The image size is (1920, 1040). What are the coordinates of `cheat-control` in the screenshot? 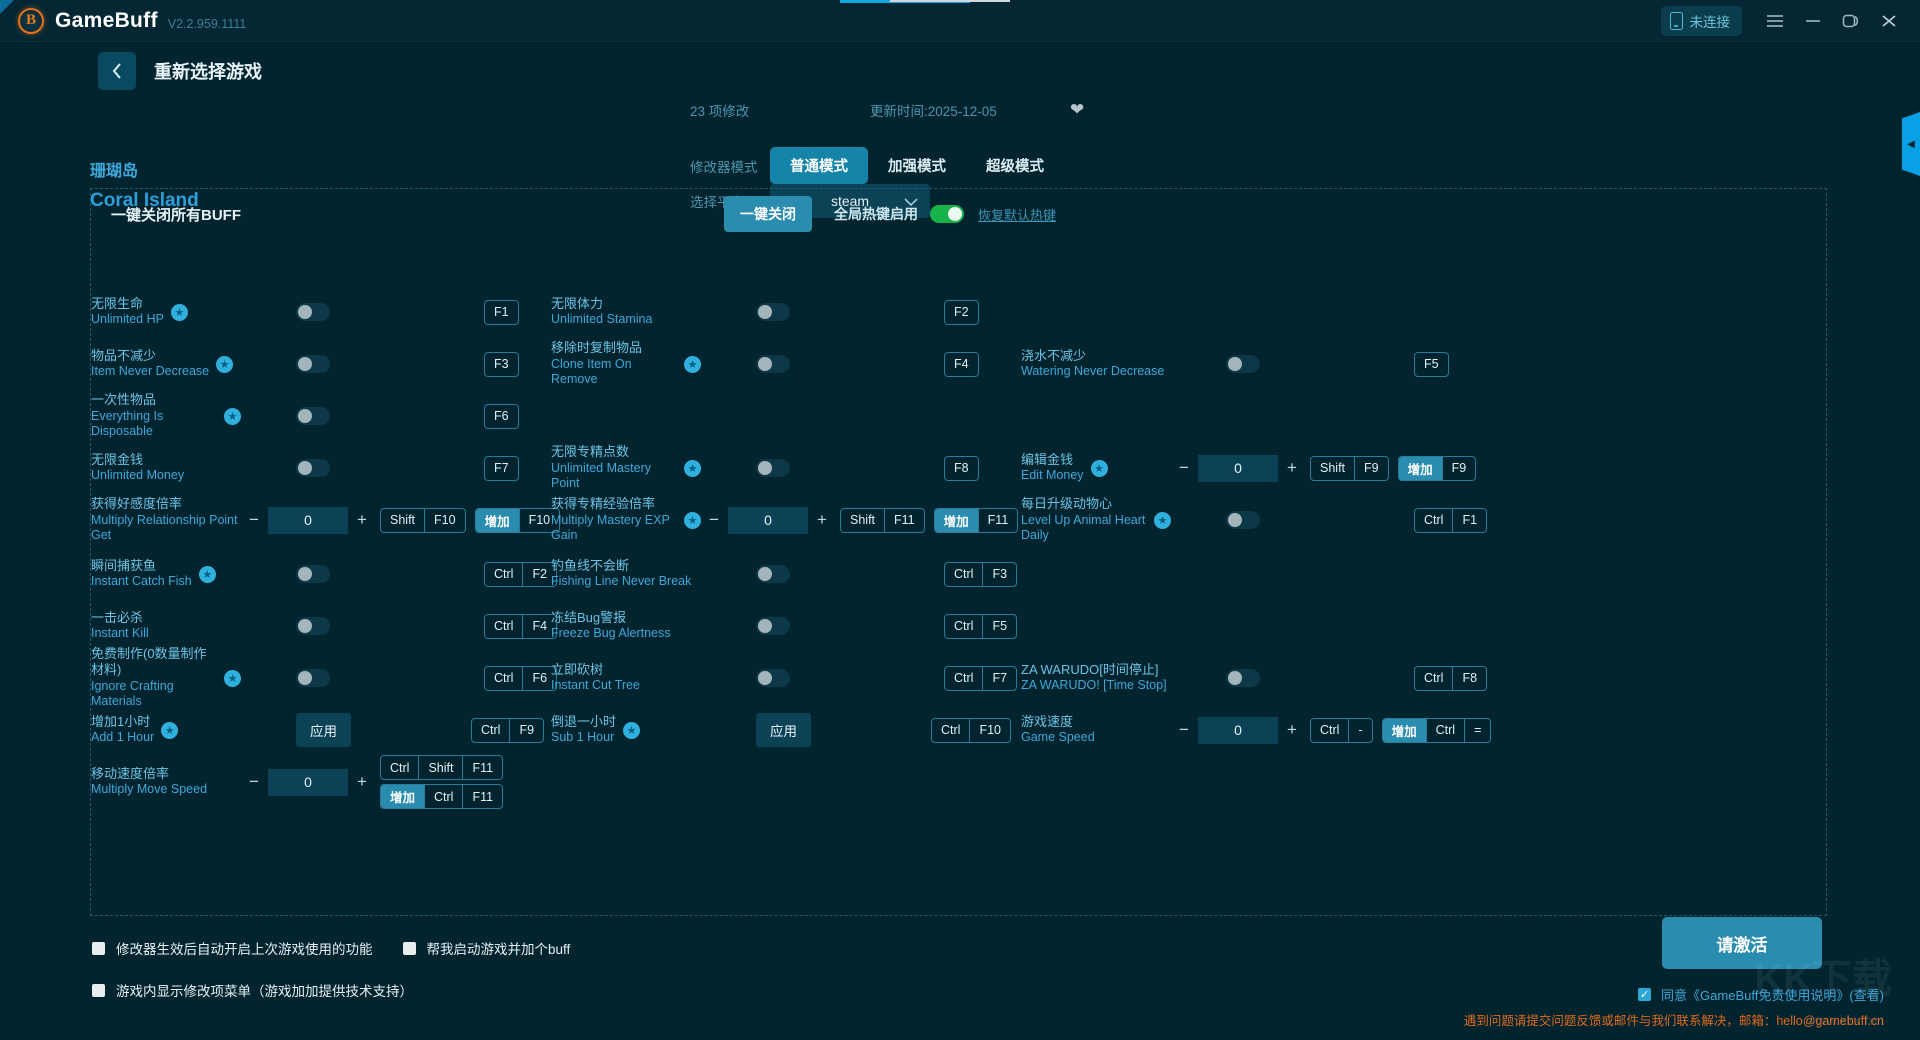 It's located at (313, 364).